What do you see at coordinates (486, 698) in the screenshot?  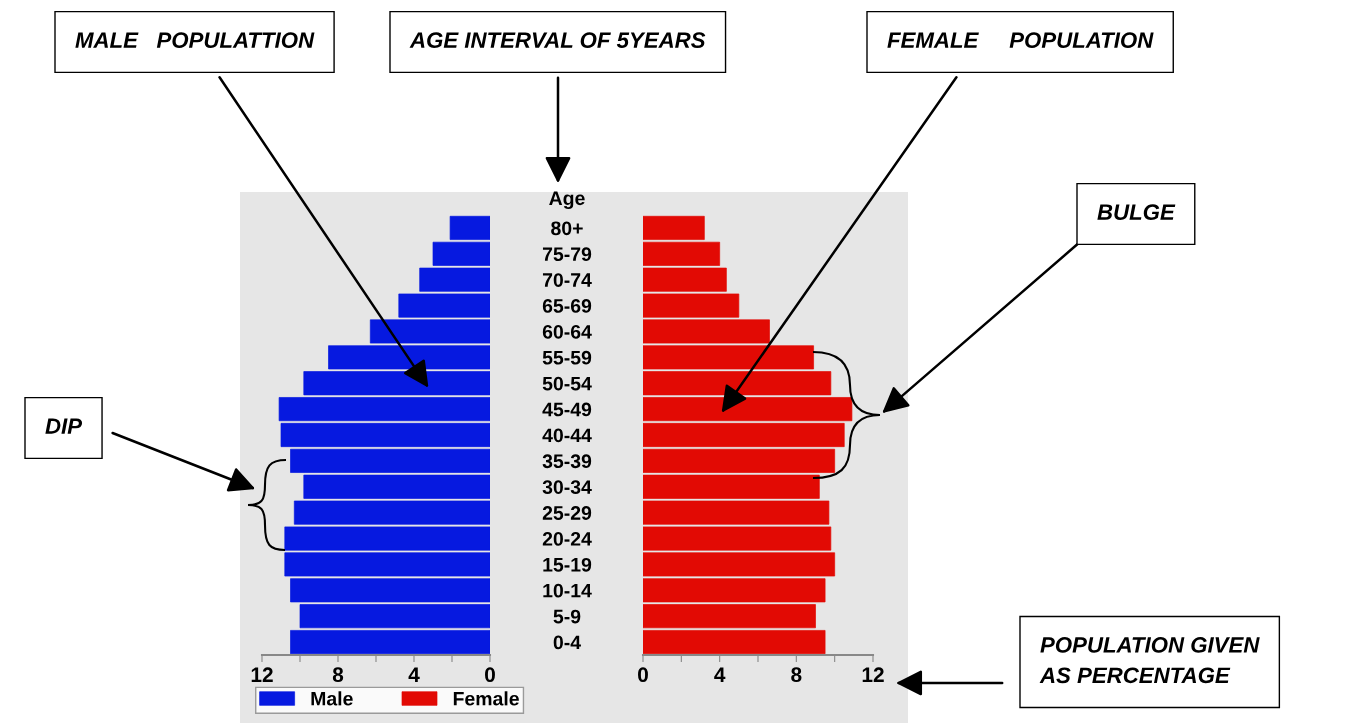 I see `legend-label: Female` at bounding box center [486, 698].